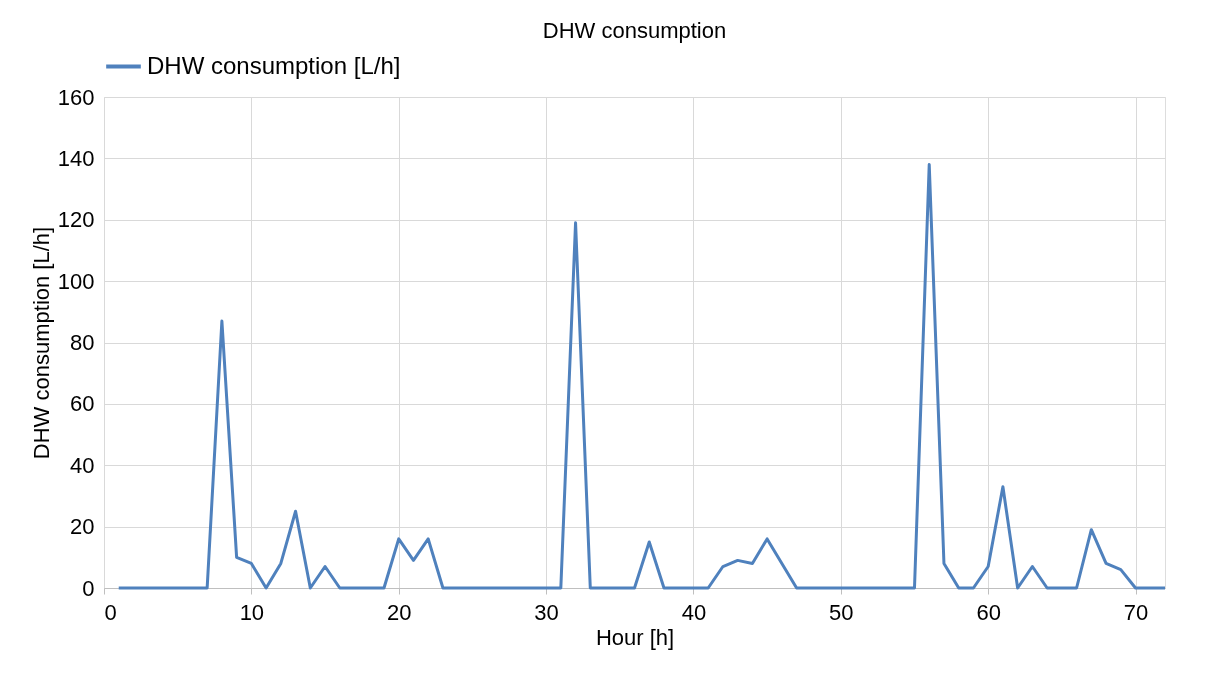 This screenshot has width=1207, height=673. What do you see at coordinates (82, 465) in the screenshot?
I see `y-tick-label: 40` at bounding box center [82, 465].